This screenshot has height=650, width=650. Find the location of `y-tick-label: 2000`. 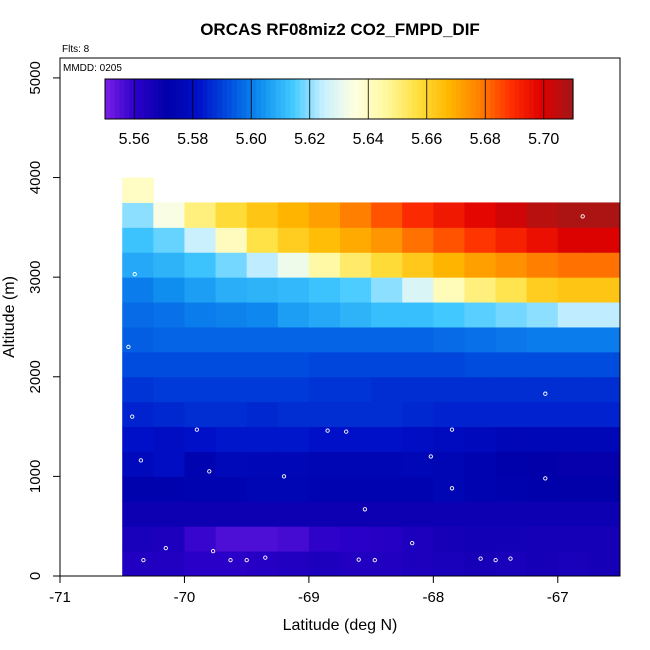

y-tick-label: 2000 is located at coordinates (35, 376).